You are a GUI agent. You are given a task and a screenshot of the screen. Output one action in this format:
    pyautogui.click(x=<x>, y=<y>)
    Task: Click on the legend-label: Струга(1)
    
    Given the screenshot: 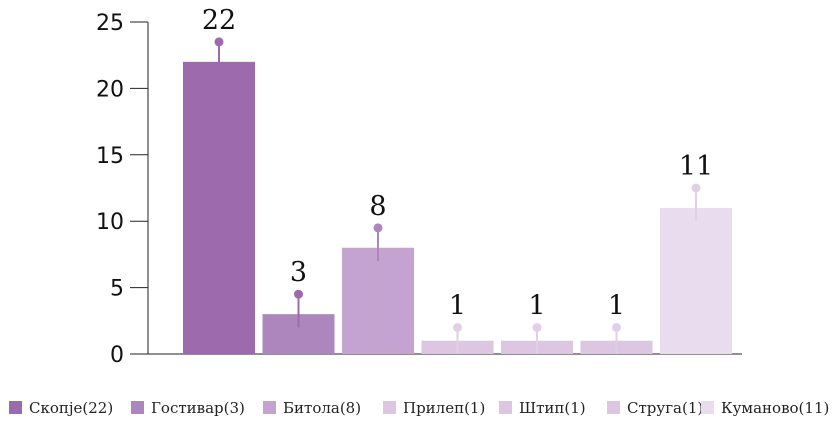 What is the action you would take?
    pyautogui.click(x=665, y=408)
    